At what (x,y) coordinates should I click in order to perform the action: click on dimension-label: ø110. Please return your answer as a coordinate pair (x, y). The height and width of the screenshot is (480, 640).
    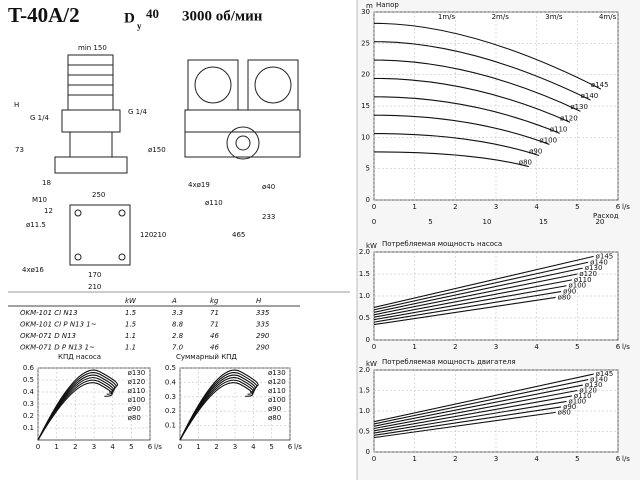
    Looking at the image, I should click on (214, 203).